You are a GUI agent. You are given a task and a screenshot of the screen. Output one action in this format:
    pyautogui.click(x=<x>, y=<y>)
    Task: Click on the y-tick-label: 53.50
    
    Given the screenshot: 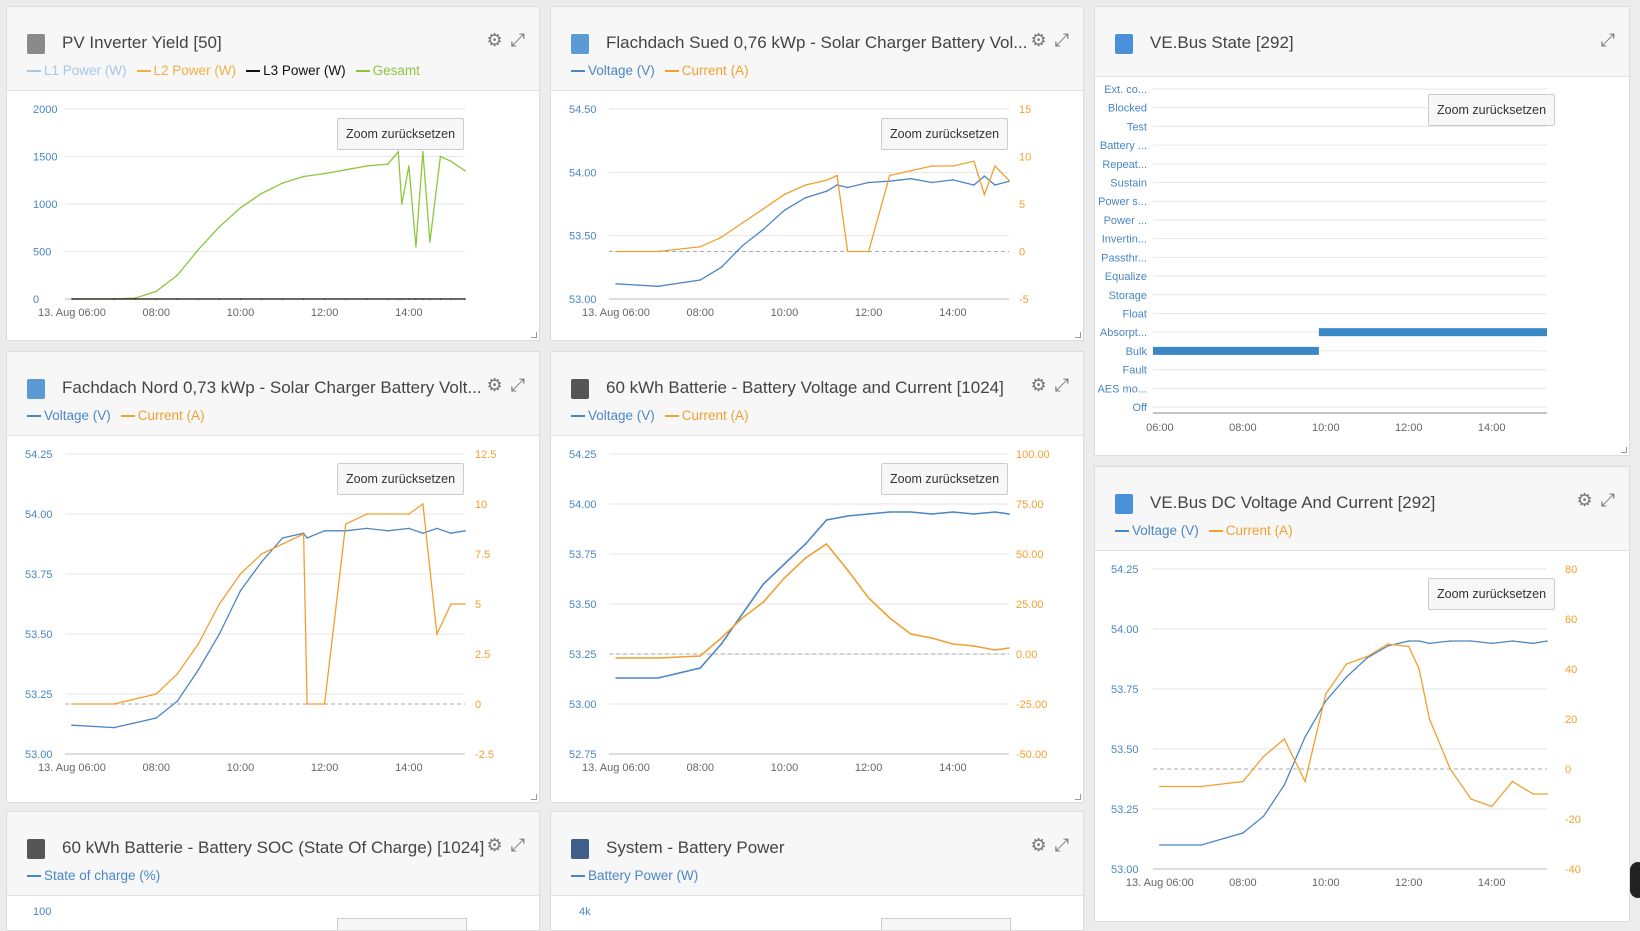 What is the action you would take?
    pyautogui.click(x=39, y=635)
    